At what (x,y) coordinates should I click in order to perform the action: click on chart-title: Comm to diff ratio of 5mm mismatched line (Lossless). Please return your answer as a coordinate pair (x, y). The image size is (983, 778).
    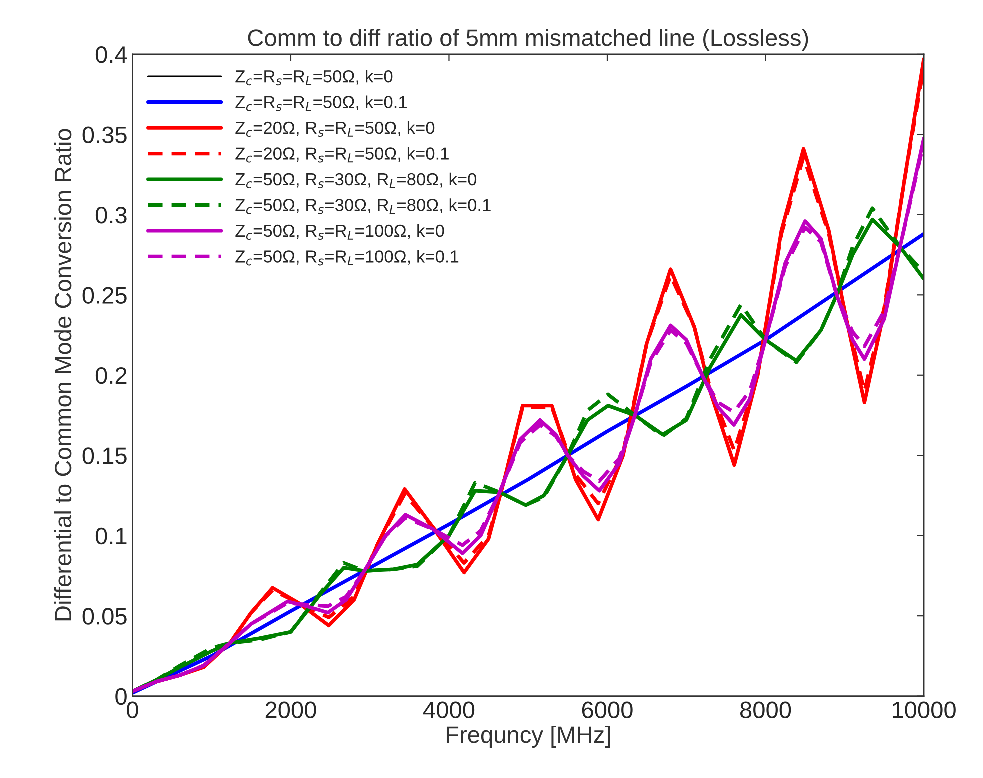
    Looking at the image, I should click on (528, 40).